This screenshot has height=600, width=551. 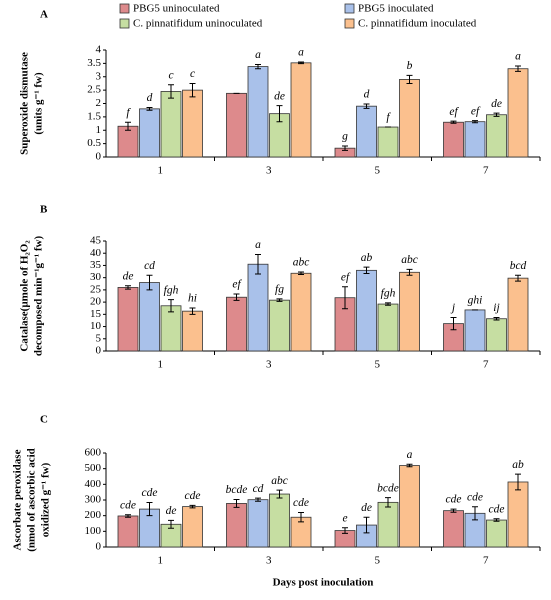 I want to click on significance-letter: j, so click(x=452, y=308).